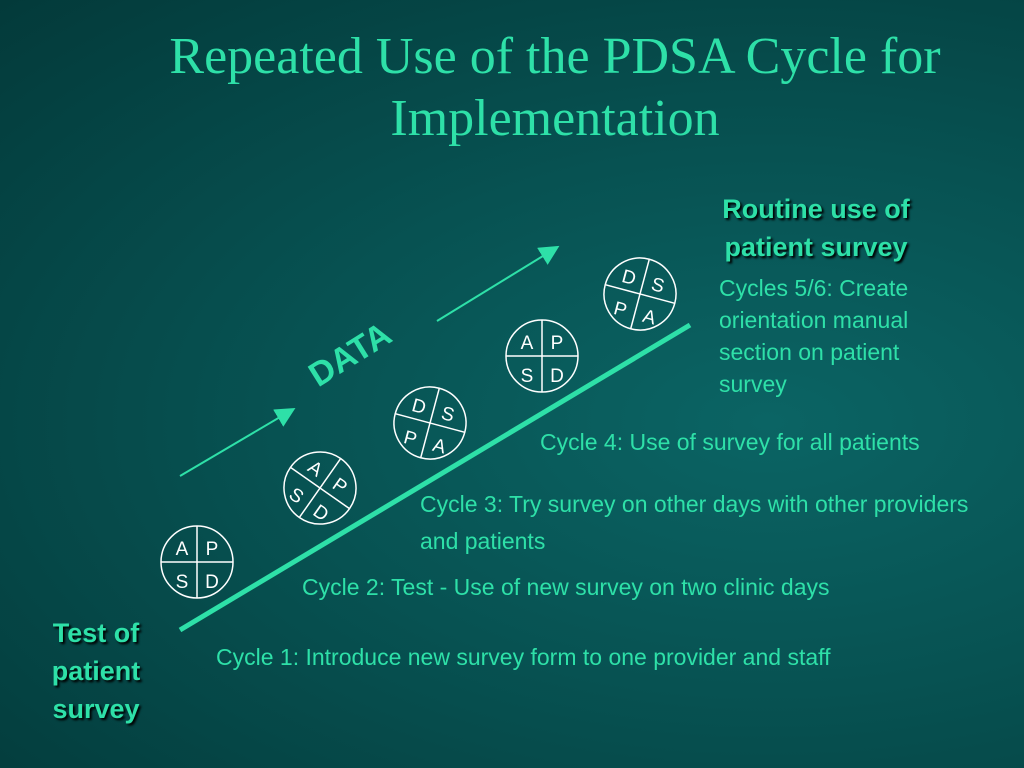 The height and width of the screenshot is (768, 1024). Describe the element at coordinates (350, 355) in the screenshot. I see `data-label: DATA` at that location.